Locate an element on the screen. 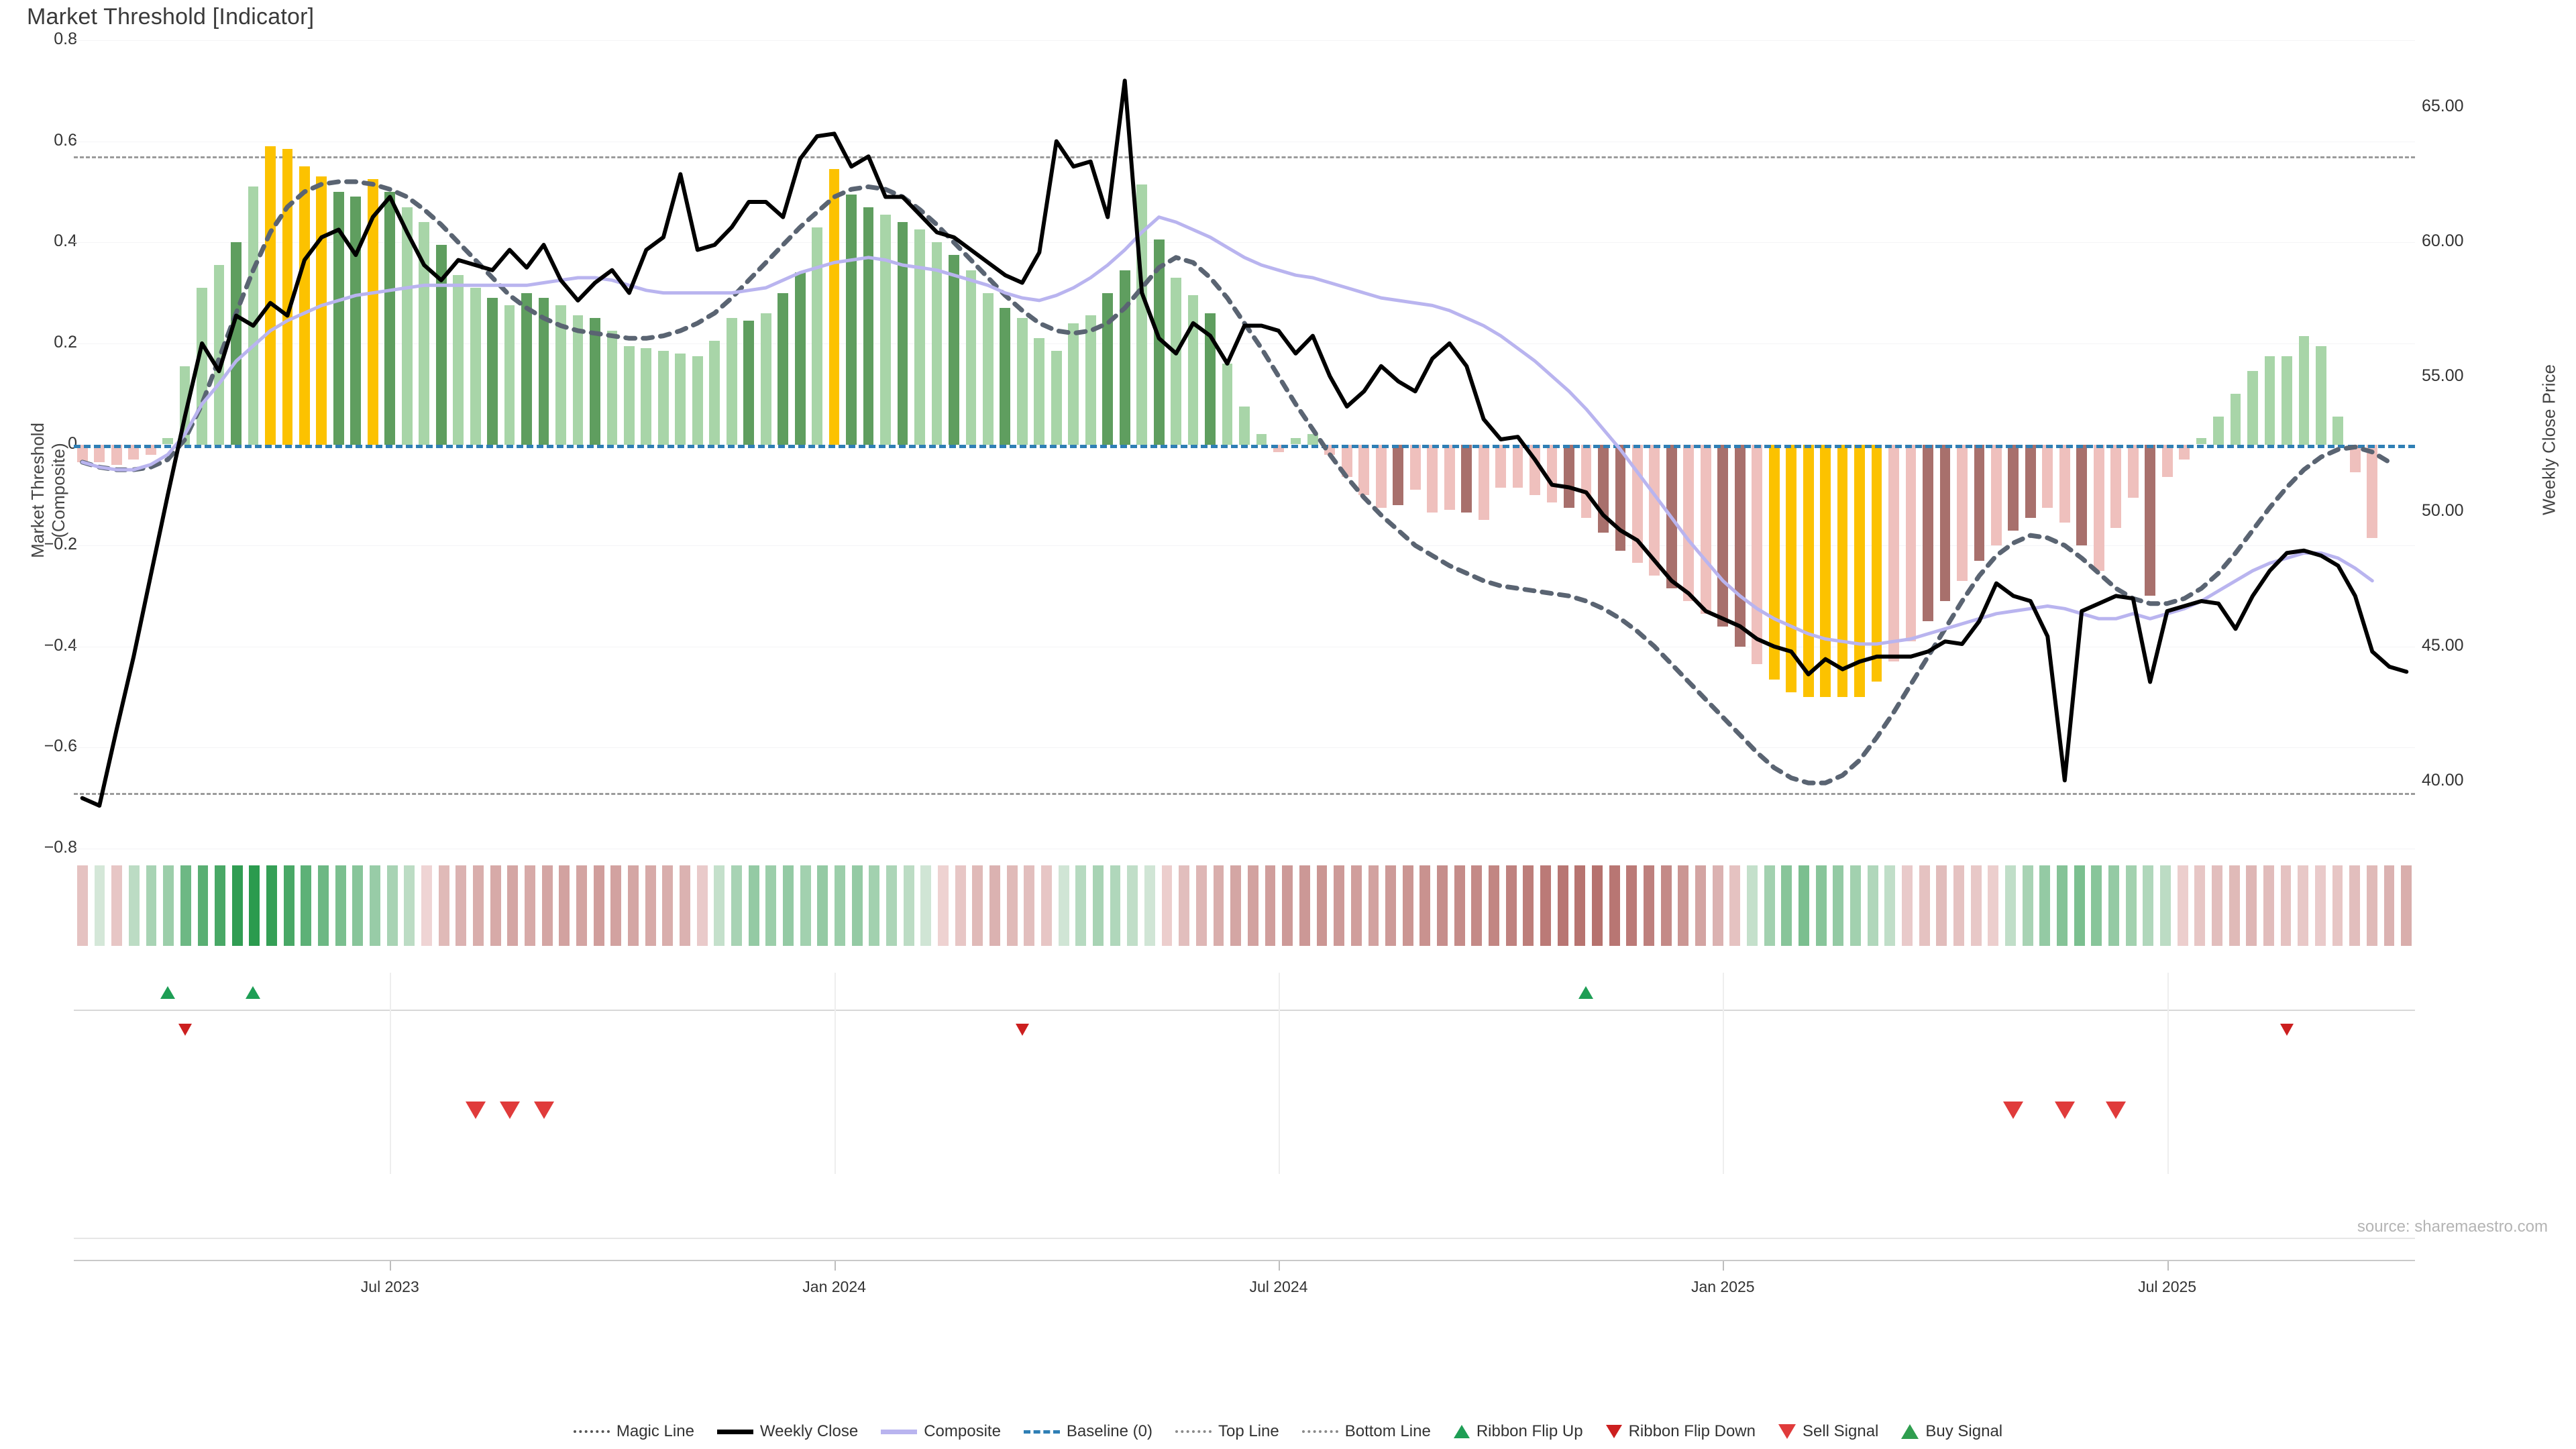 The image size is (2576, 1449). y-axis-left-tick: 0.2 is located at coordinates (65, 342).